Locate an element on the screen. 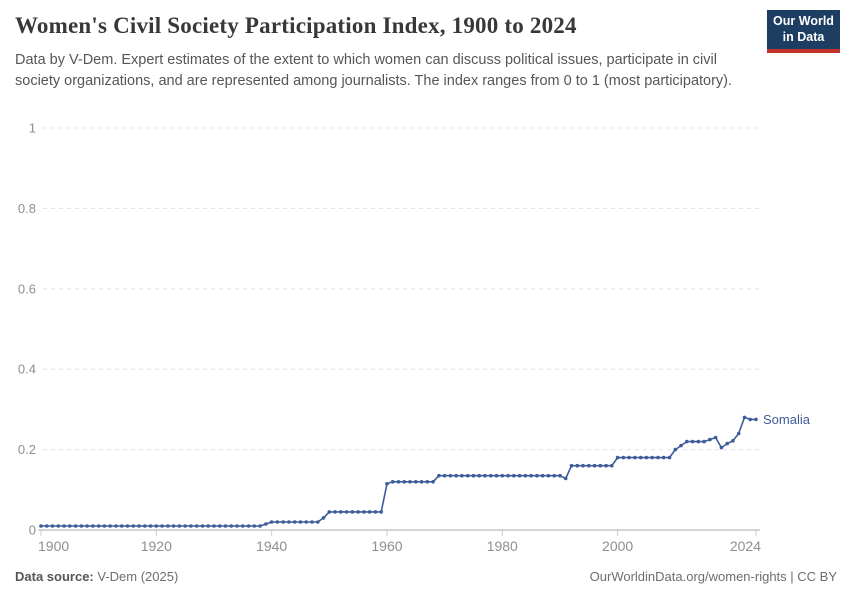 Image resolution: width=850 pixels, height=600 pixels. owid-logo: Our World in Data is located at coordinates (803, 31).